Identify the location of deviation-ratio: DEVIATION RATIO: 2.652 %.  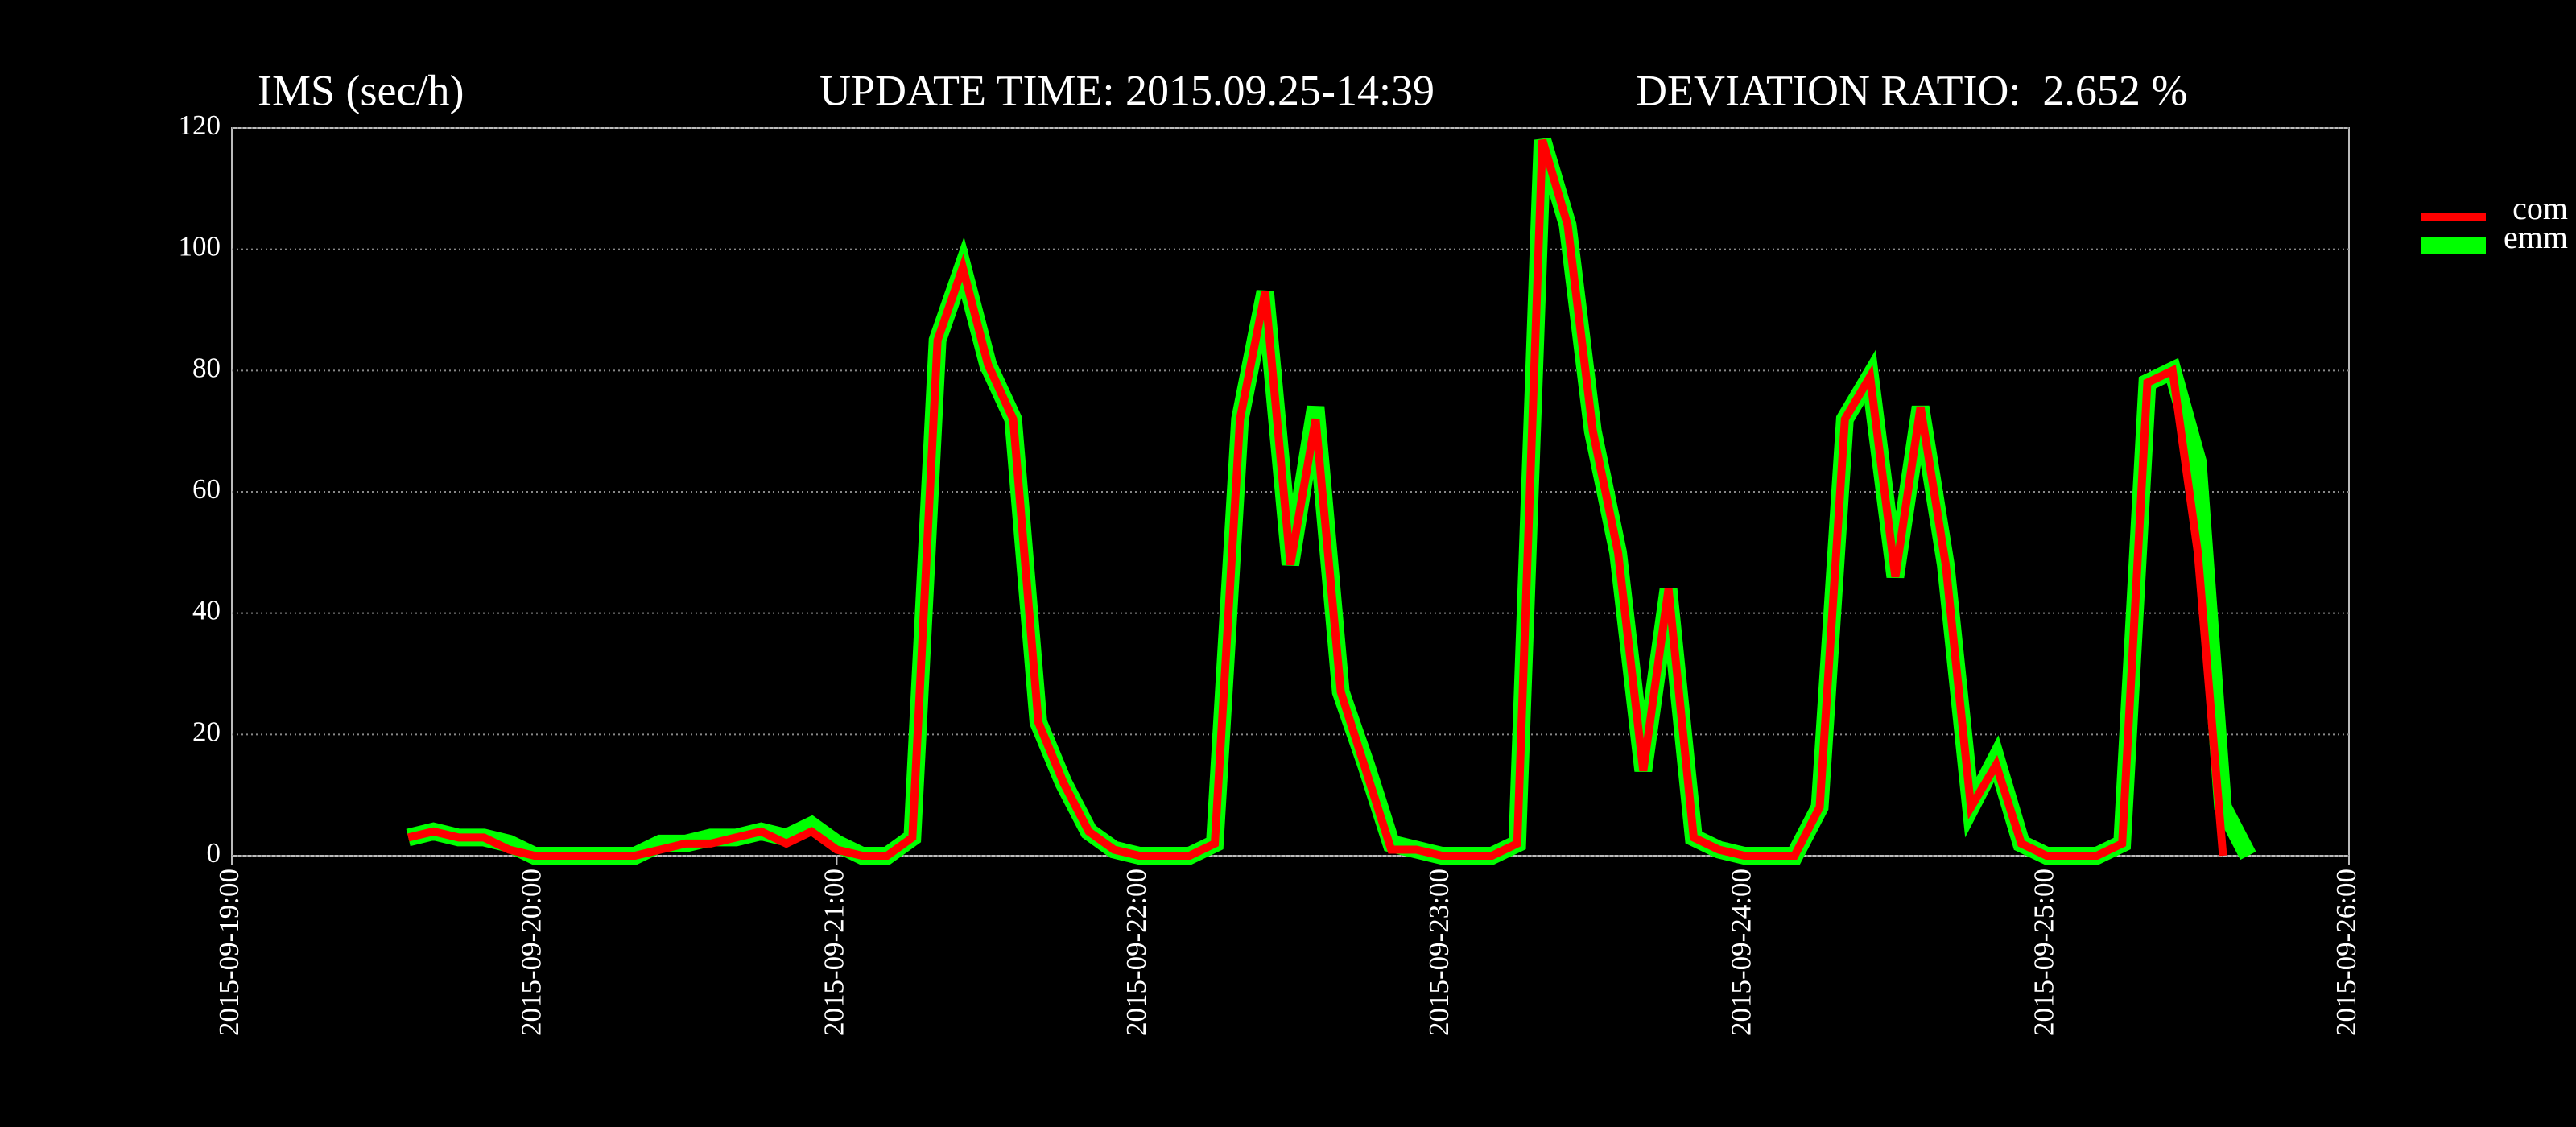
(1911, 90).